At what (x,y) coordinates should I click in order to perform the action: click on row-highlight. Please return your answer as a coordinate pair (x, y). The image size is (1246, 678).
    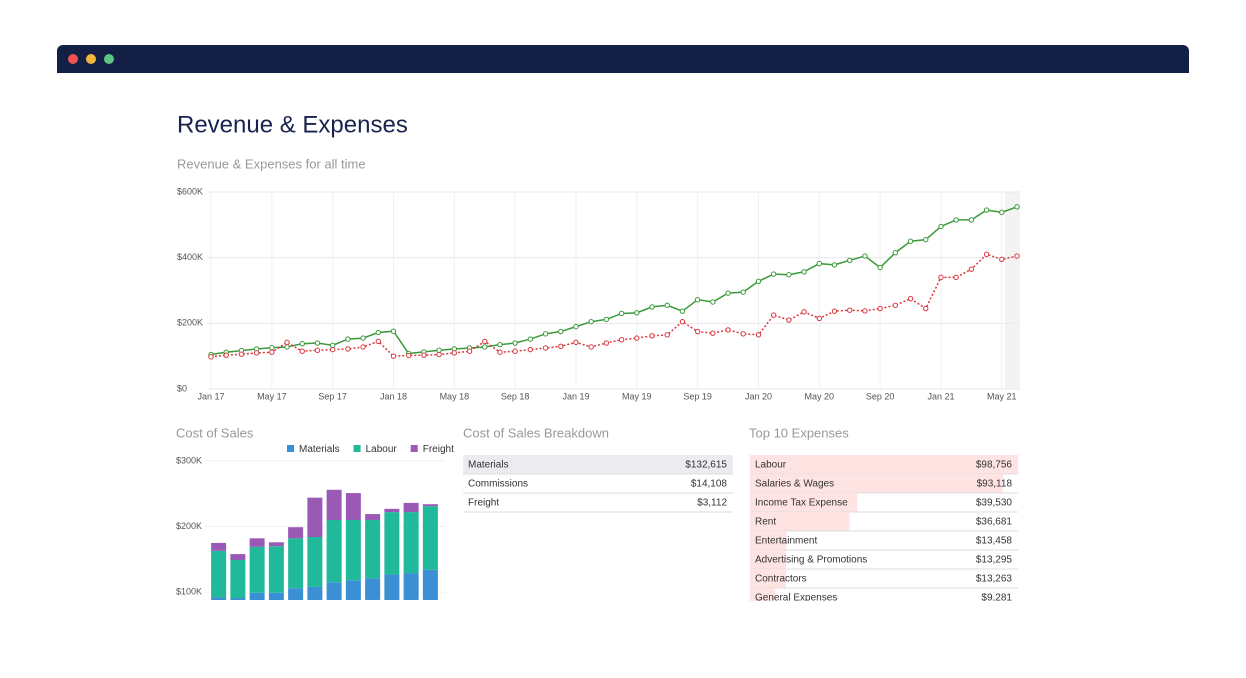
    Looking at the image, I should click on (598, 464).